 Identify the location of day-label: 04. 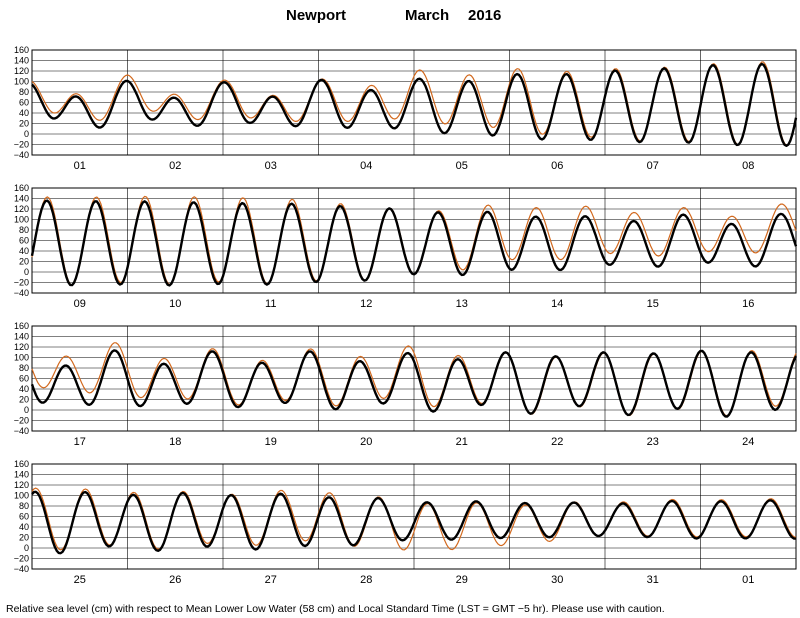
(366, 166).